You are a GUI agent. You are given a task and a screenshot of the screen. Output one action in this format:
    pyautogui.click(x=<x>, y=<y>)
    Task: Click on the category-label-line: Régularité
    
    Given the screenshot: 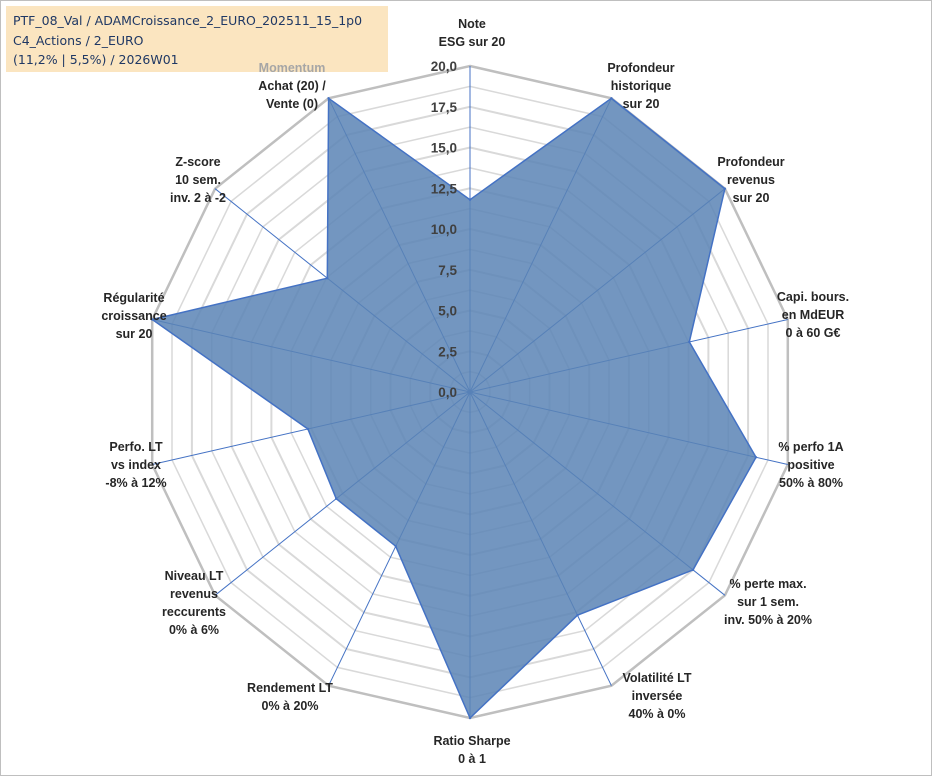 What is the action you would take?
    pyautogui.click(x=133, y=298)
    